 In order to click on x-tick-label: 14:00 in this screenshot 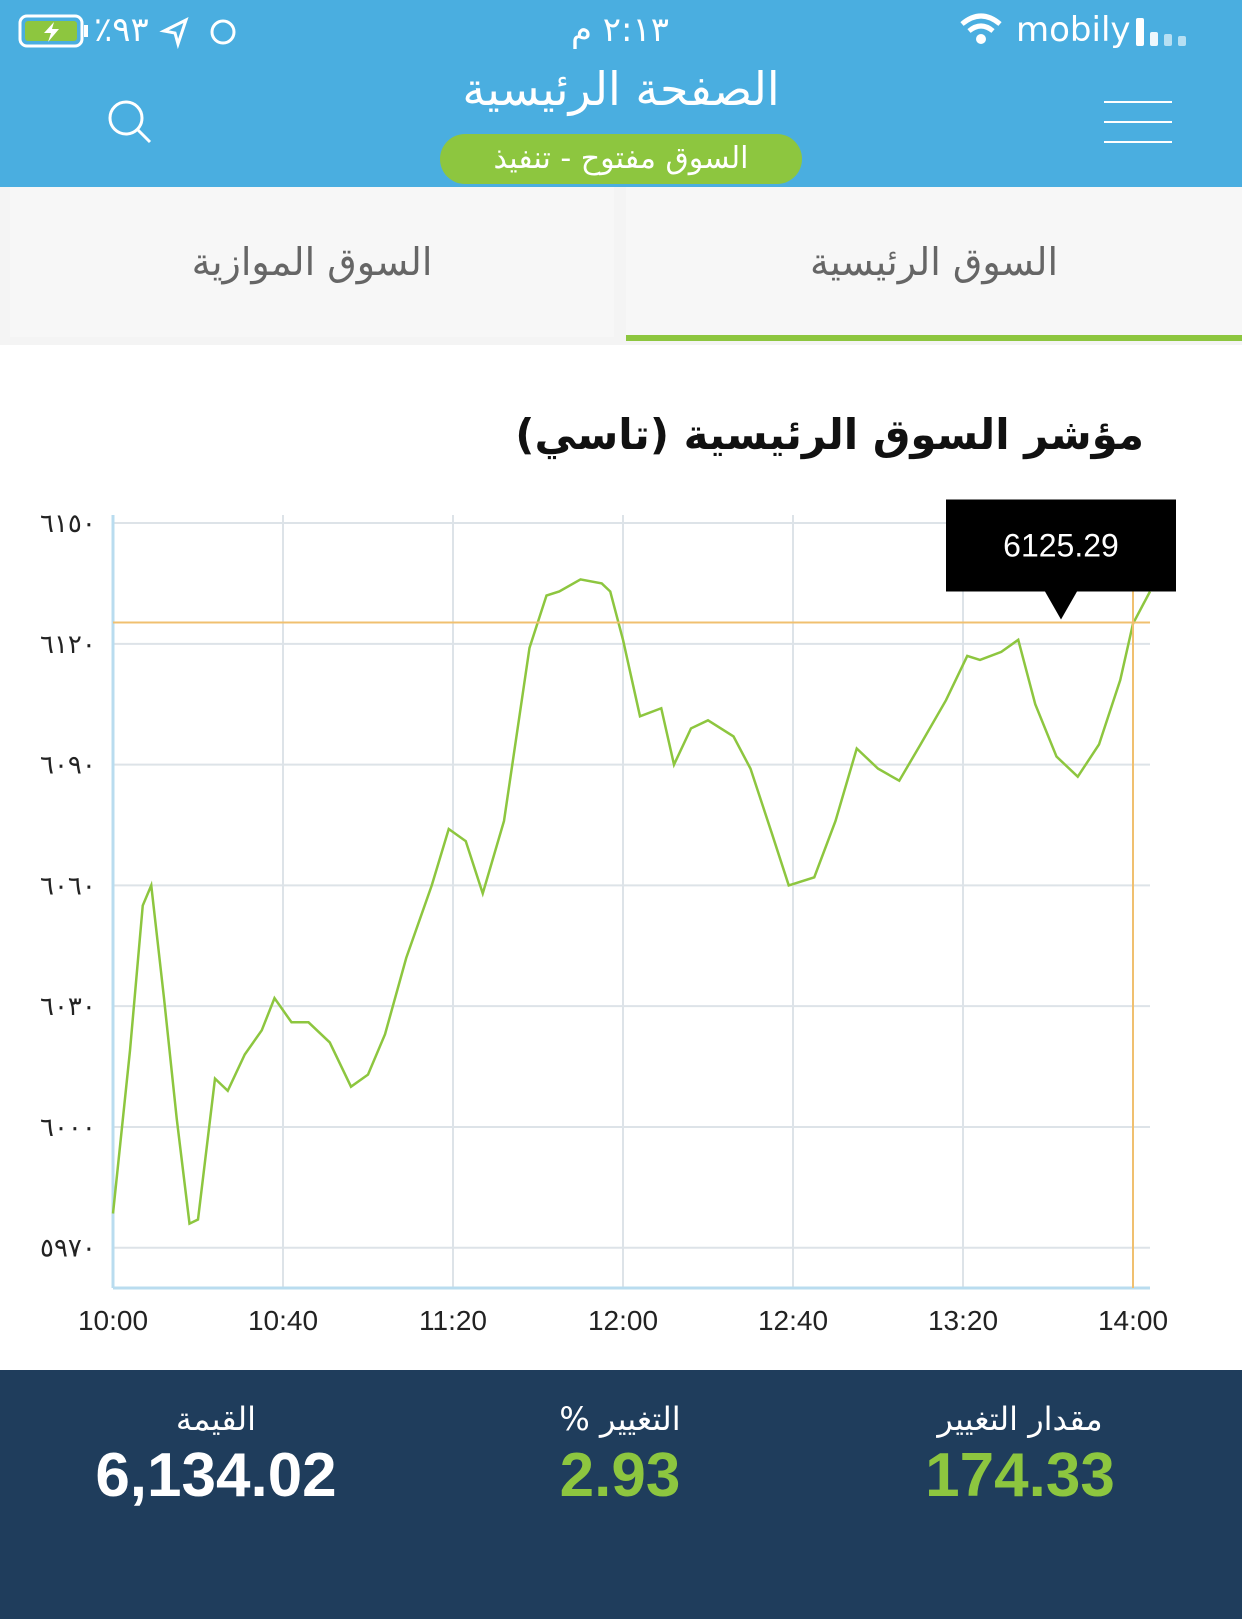, I will do `click(1133, 1320)`.